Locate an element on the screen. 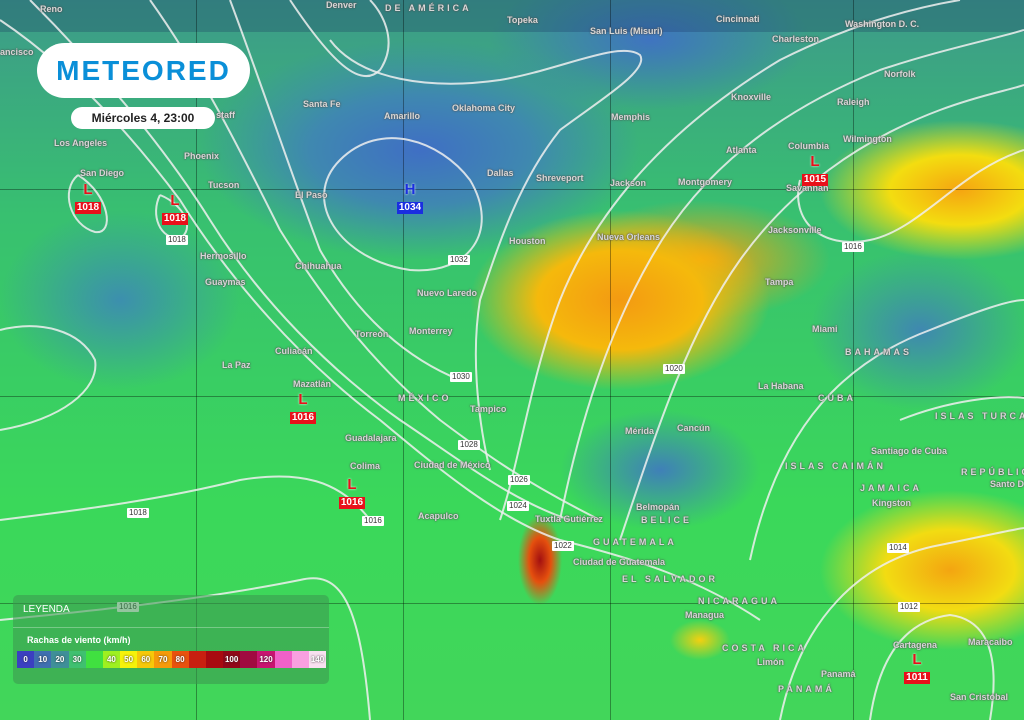  city-label: Guaymas is located at coordinates (225, 282).